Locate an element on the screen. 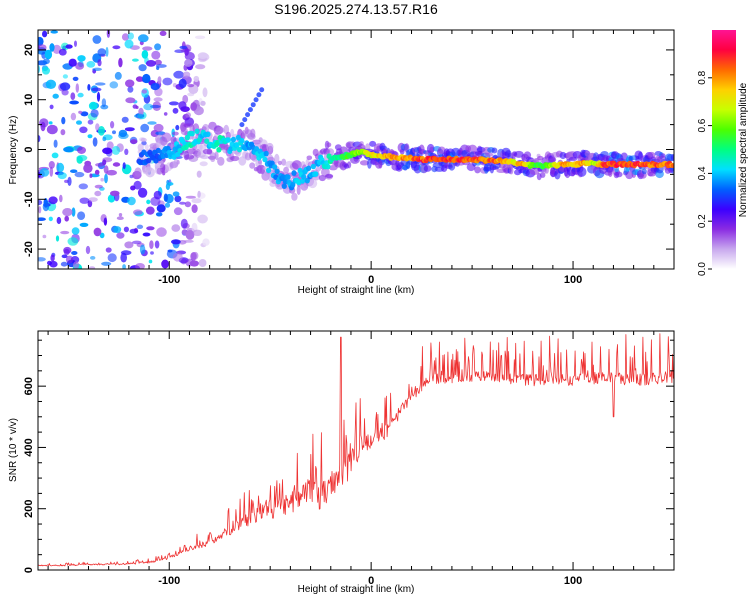 The width and height of the screenshot is (750, 600). colorbar-tick-label: 0.6 is located at coordinates (702, 125).